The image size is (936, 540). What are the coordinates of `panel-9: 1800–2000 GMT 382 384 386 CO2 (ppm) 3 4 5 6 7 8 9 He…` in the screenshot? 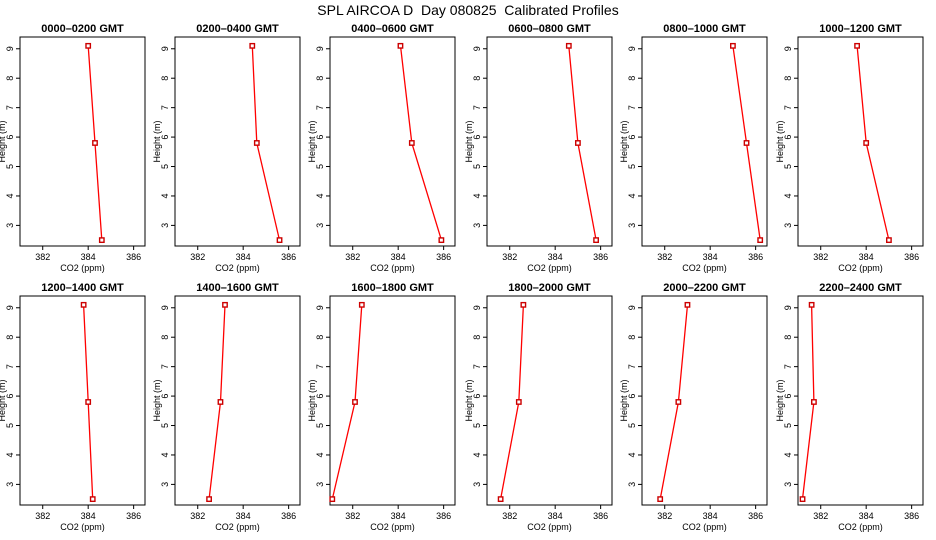 It's located at (538, 407).